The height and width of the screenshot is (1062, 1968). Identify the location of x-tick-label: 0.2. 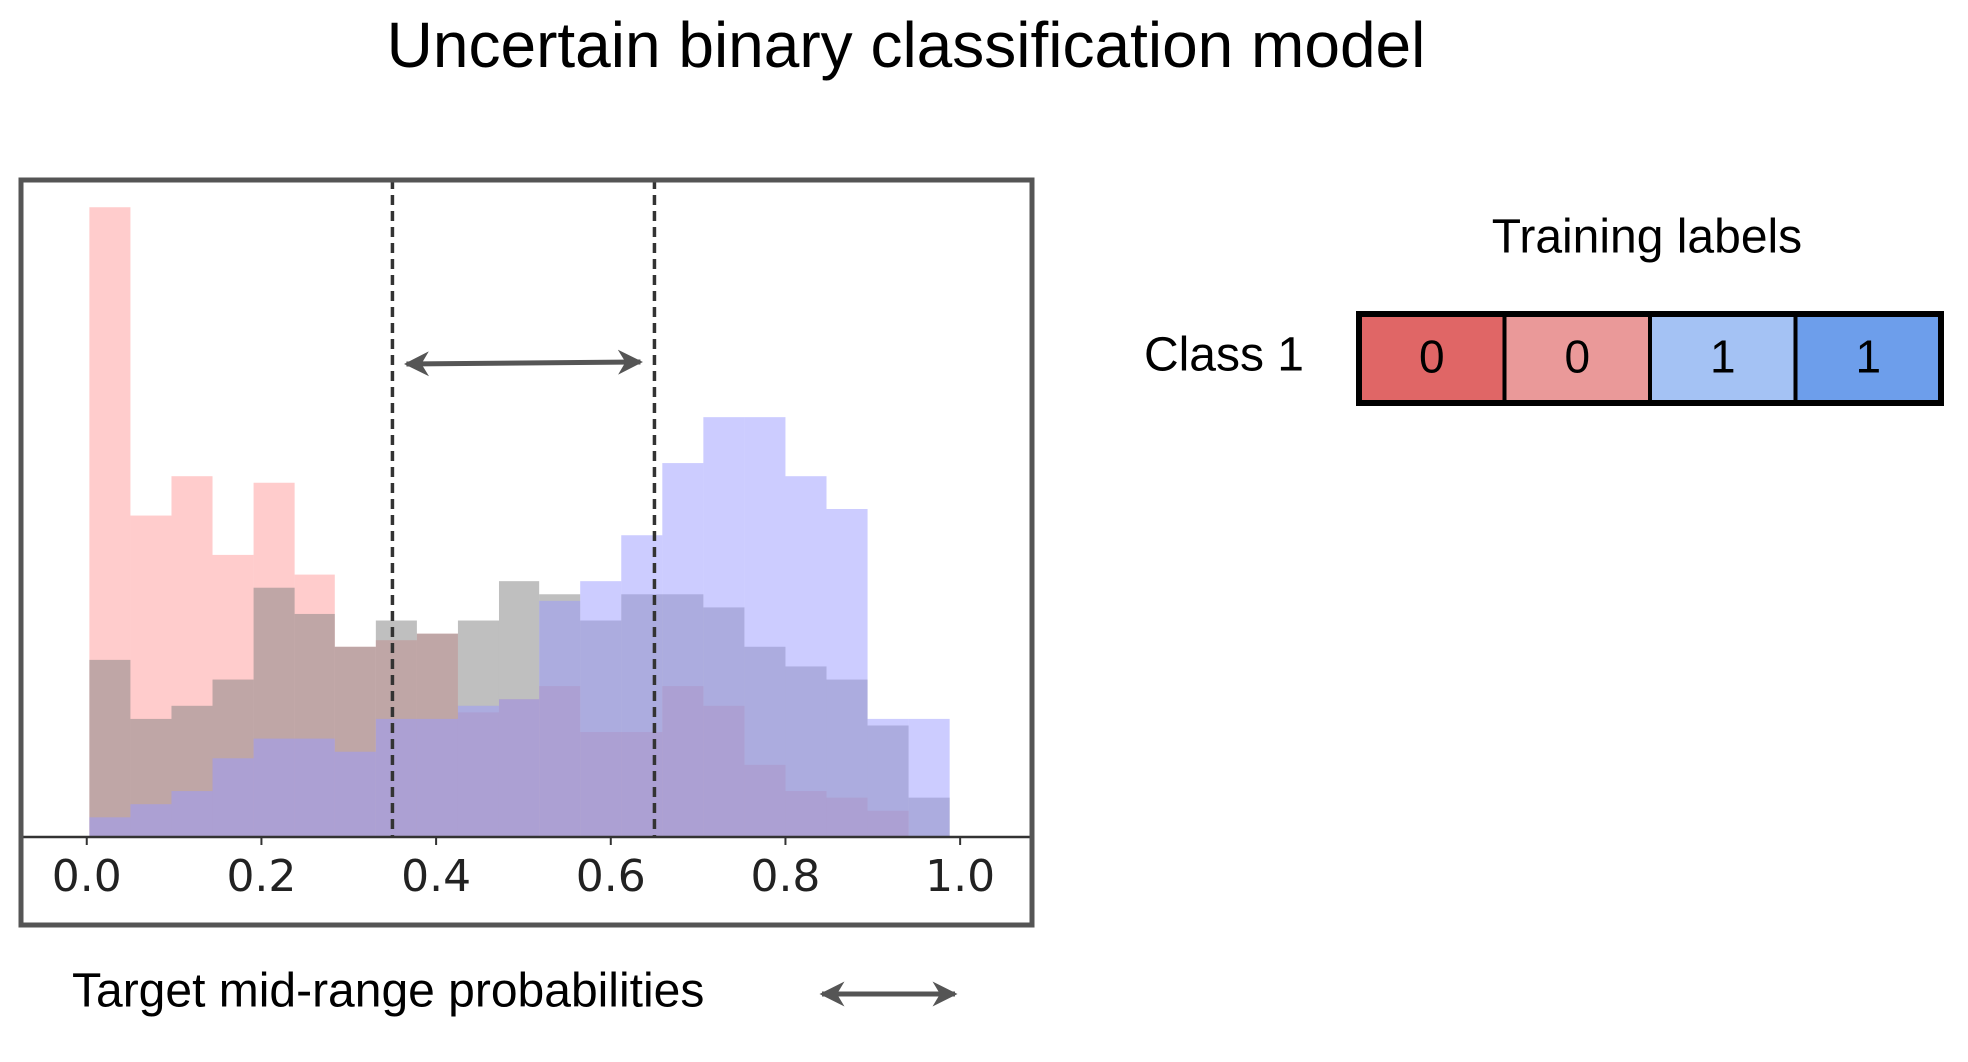
(261, 876).